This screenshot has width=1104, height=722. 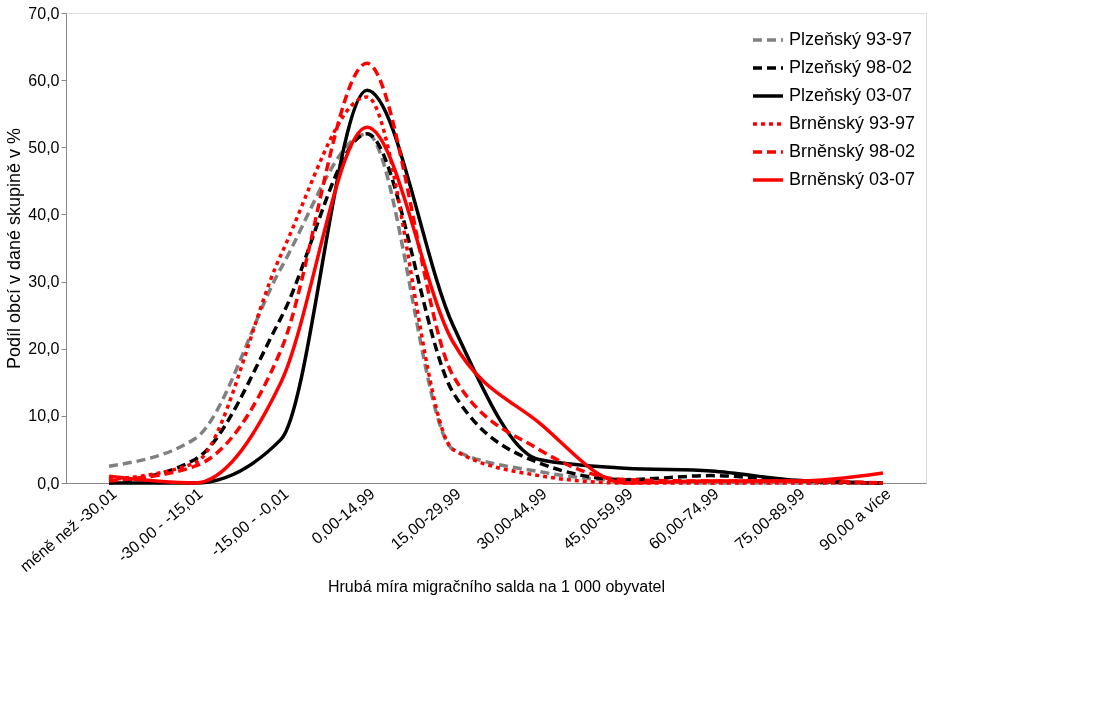 I want to click on y-tick-label: 50,0, so click(x=44, y=147).